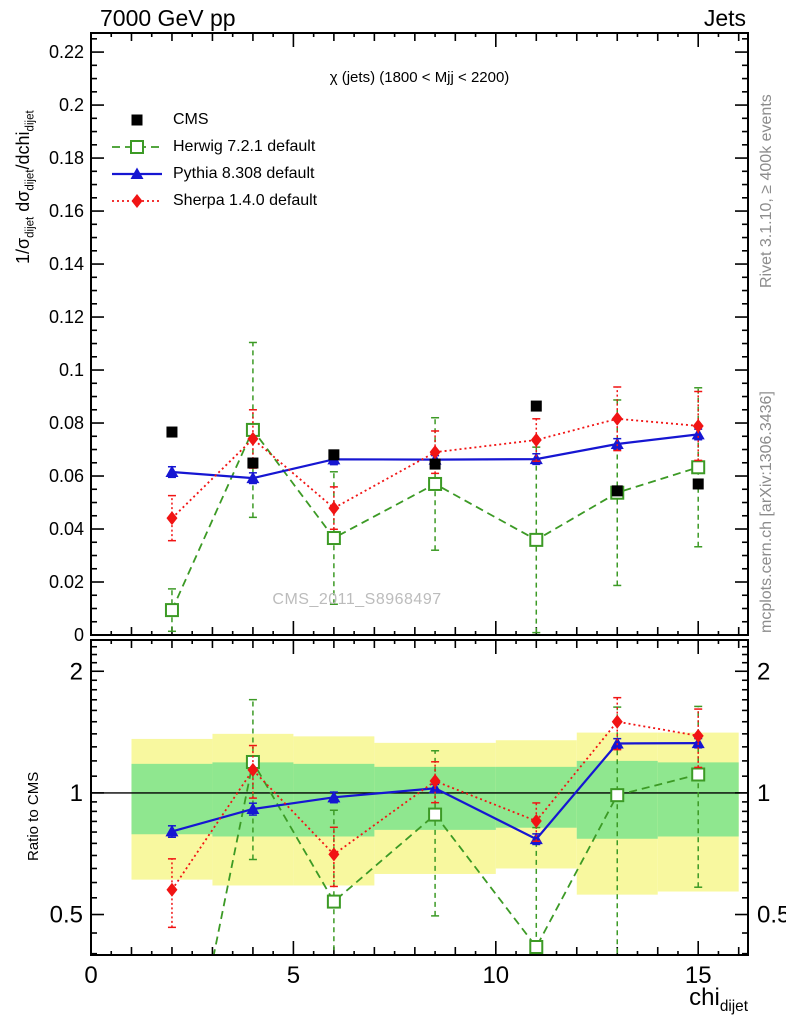  Describe the element at coordinates (763, 793) in the screenshot. I see `ratio-y-tick-label-right: 1` at that location.